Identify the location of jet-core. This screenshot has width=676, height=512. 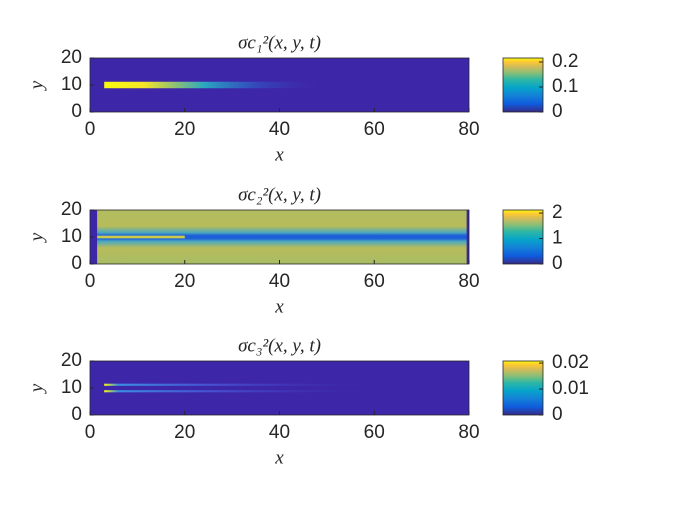
(141, 237).